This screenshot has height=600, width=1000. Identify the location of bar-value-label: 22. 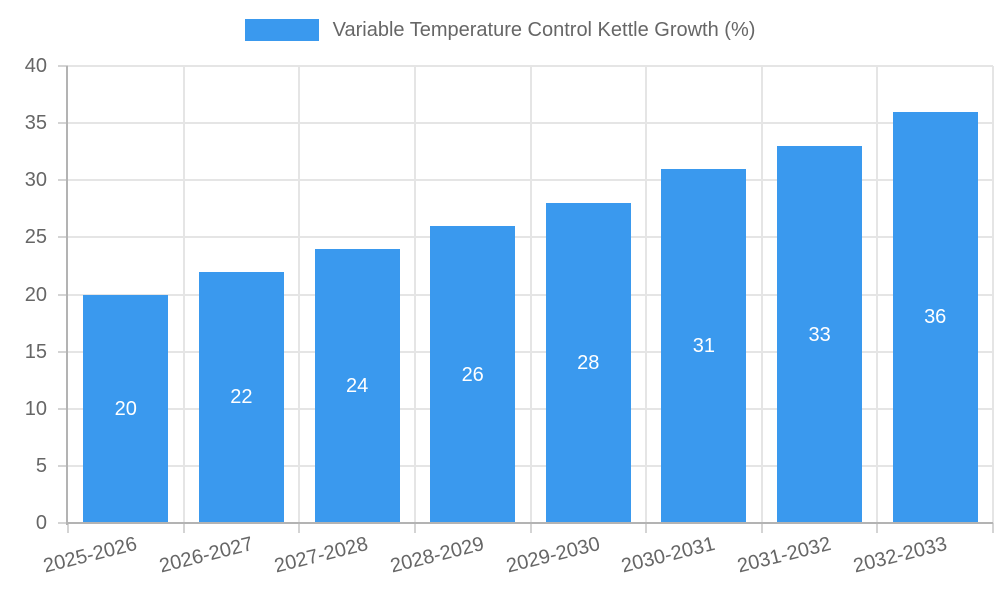
(241, 397).